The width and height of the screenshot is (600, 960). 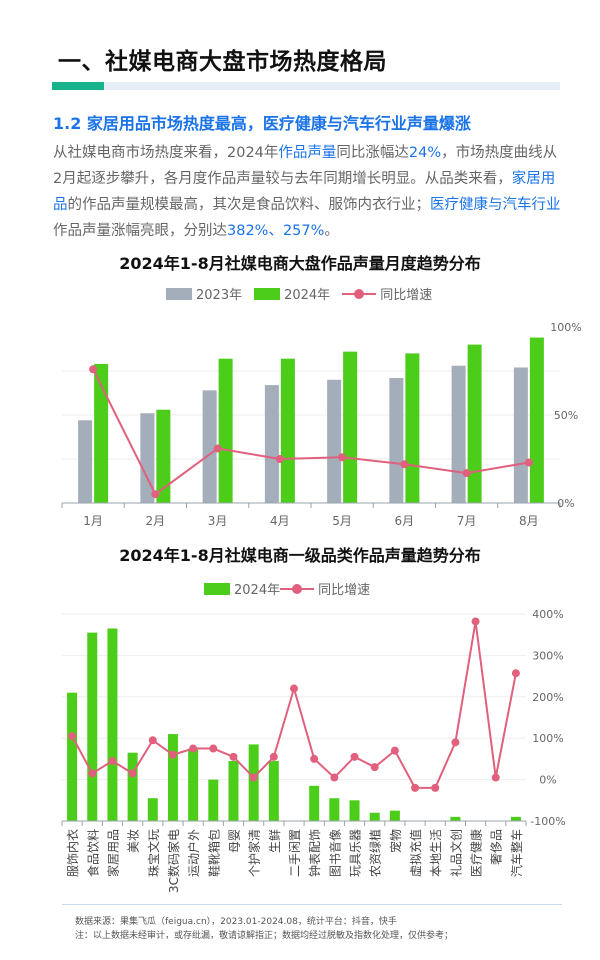 What do you see at coordinates (300, 263) in the screenshot?
I see `chart1-title: 2024年1-8月社媒电商大盘作品声量月度趋势分布` at bounding box center [300, 263].